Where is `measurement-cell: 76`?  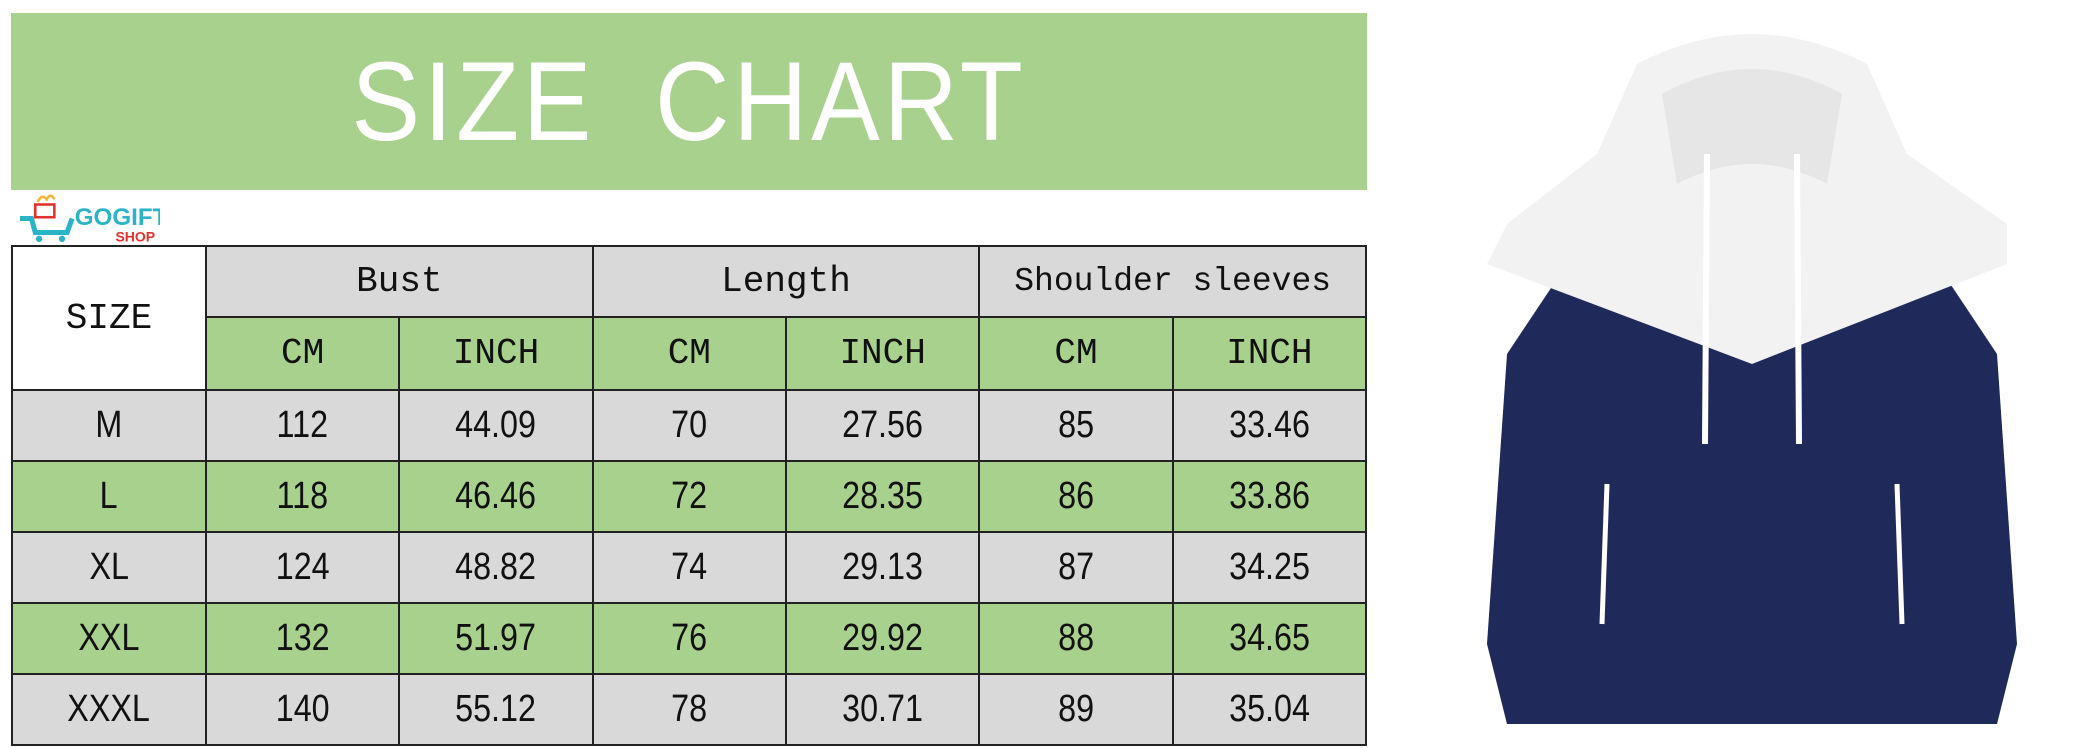 measurement-cell: 76 is located at coordinates (689, 638).